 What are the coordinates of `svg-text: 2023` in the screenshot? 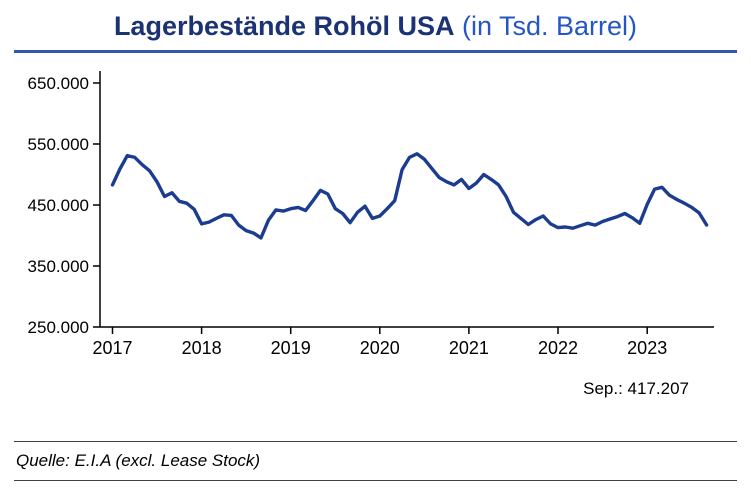 It's located at (647, 348).